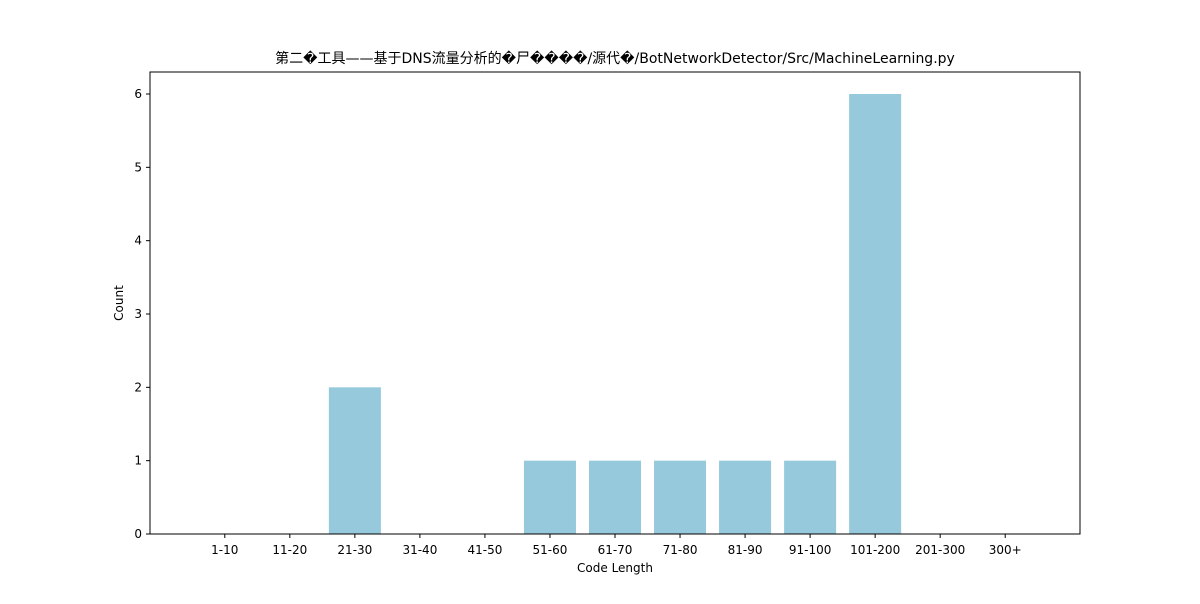 The height and width of the screenshot is (604, 1200). What do you see at coordinates (224, 550) in the screenshot?
I see `x-tick-label: 1-10` at bounding box center [224, 550].